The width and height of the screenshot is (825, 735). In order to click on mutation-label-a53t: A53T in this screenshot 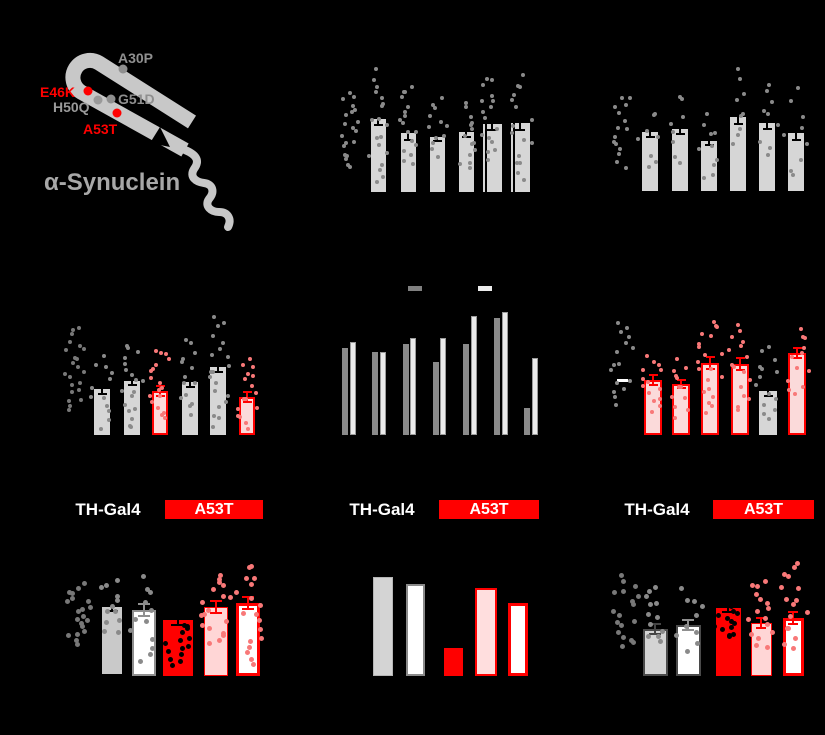, I will do `click(100, 129)`.